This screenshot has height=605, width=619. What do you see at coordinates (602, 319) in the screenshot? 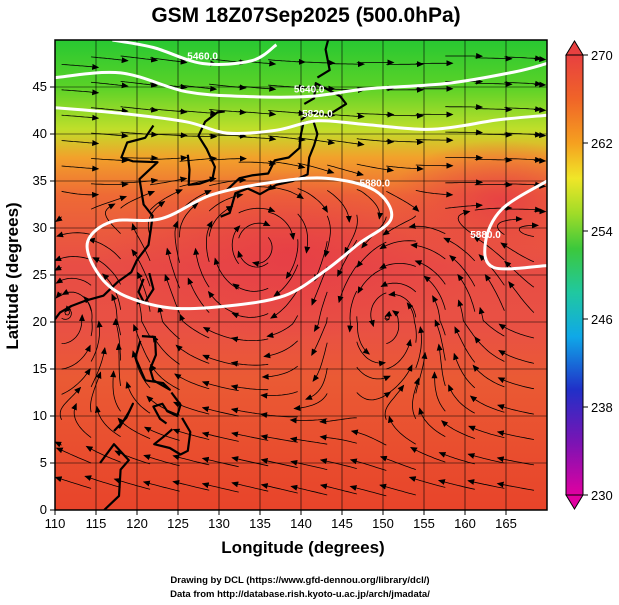
I see `colorbar-tick-label: 246` at bounding box center [602, 319].